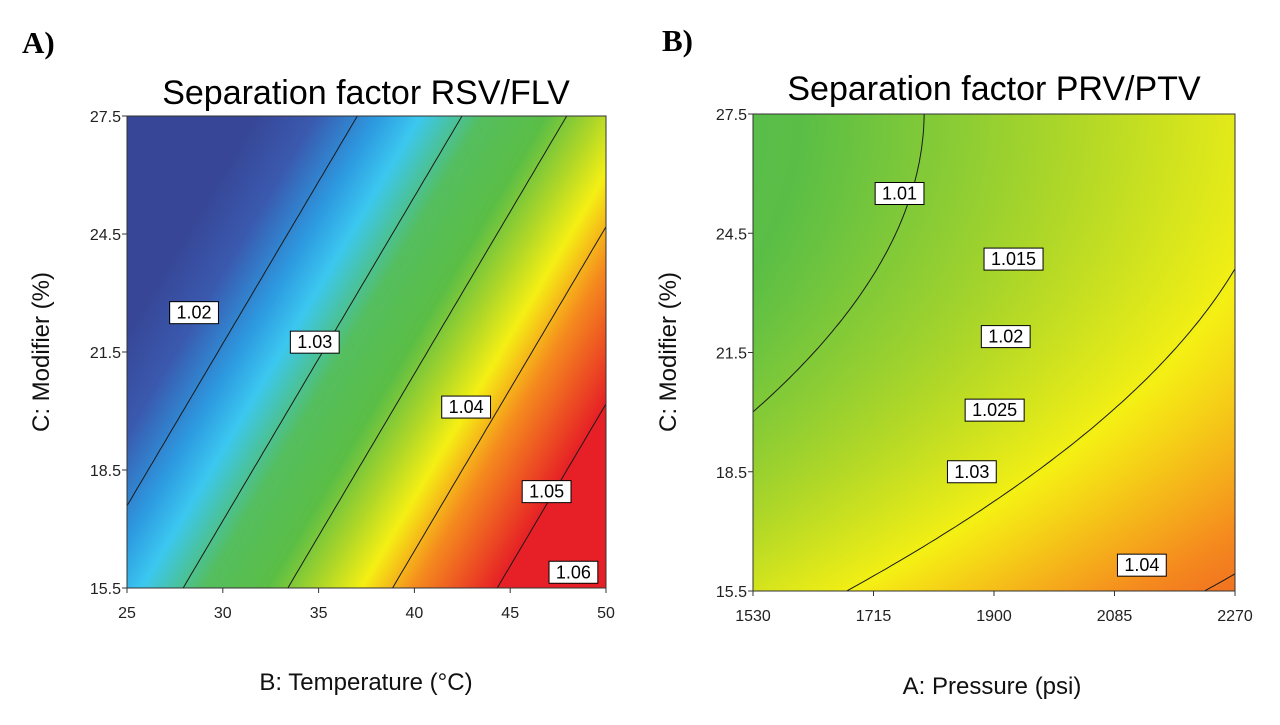  I want to click on panel-a-x-tick-label: 30, so click(223, 613).